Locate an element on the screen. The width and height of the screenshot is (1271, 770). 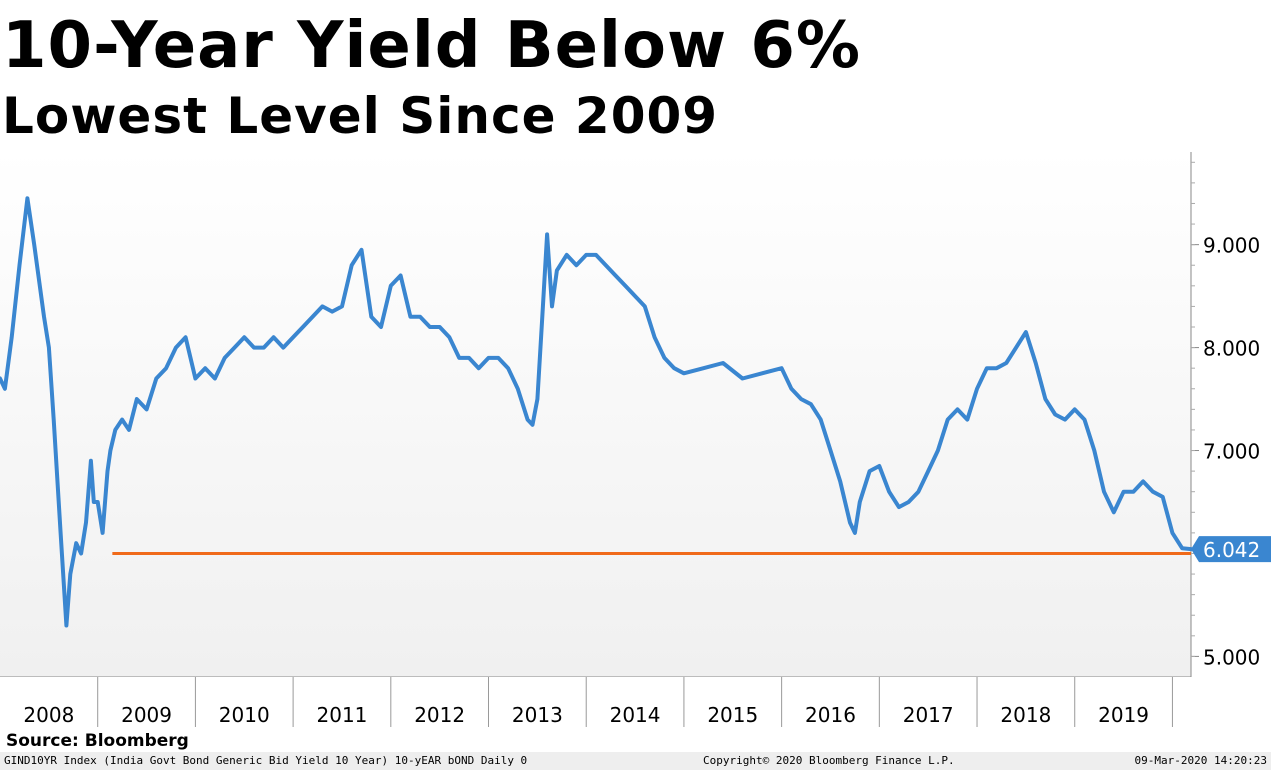
y-tick-label: 9.000 is located at coordinates (1231, 246).